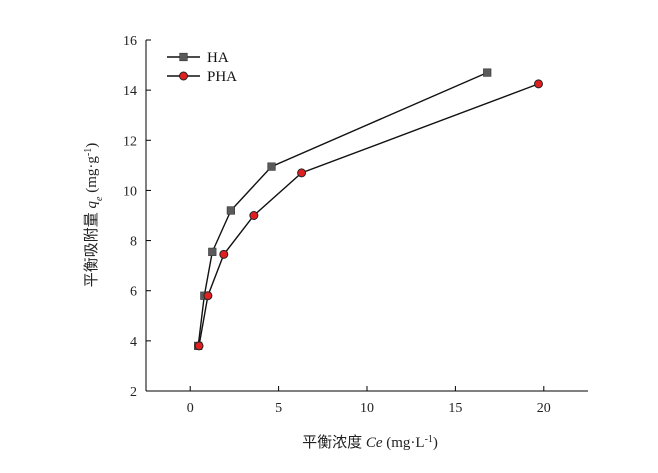 The width and height of the screenshot is (658, 473). I want to click on y-tick-label: 6, so click(133, 292).